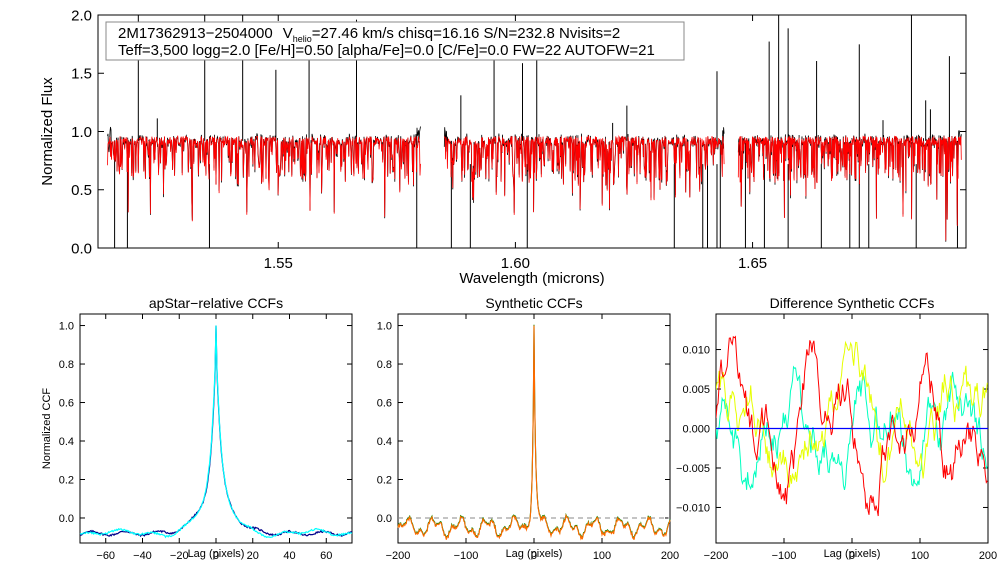 The height and width of the screenshot is (576, 1008). I want to click on apstar-ccf-line, so click(216, 431).